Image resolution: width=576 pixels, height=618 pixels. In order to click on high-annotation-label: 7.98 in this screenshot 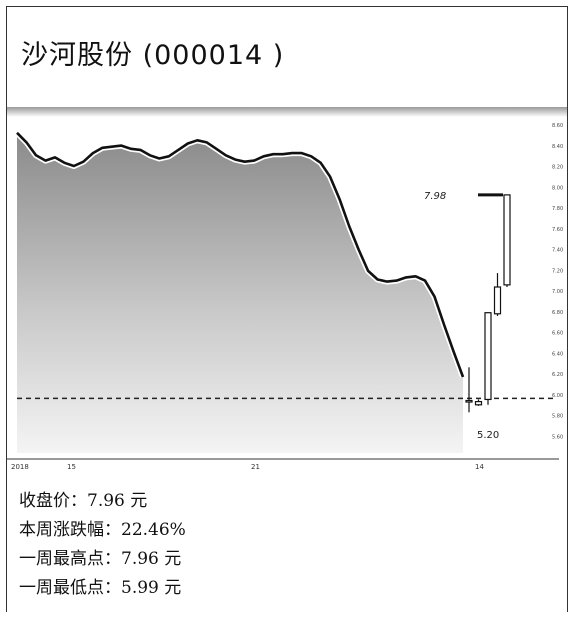, I will do `click(435, 196)`.